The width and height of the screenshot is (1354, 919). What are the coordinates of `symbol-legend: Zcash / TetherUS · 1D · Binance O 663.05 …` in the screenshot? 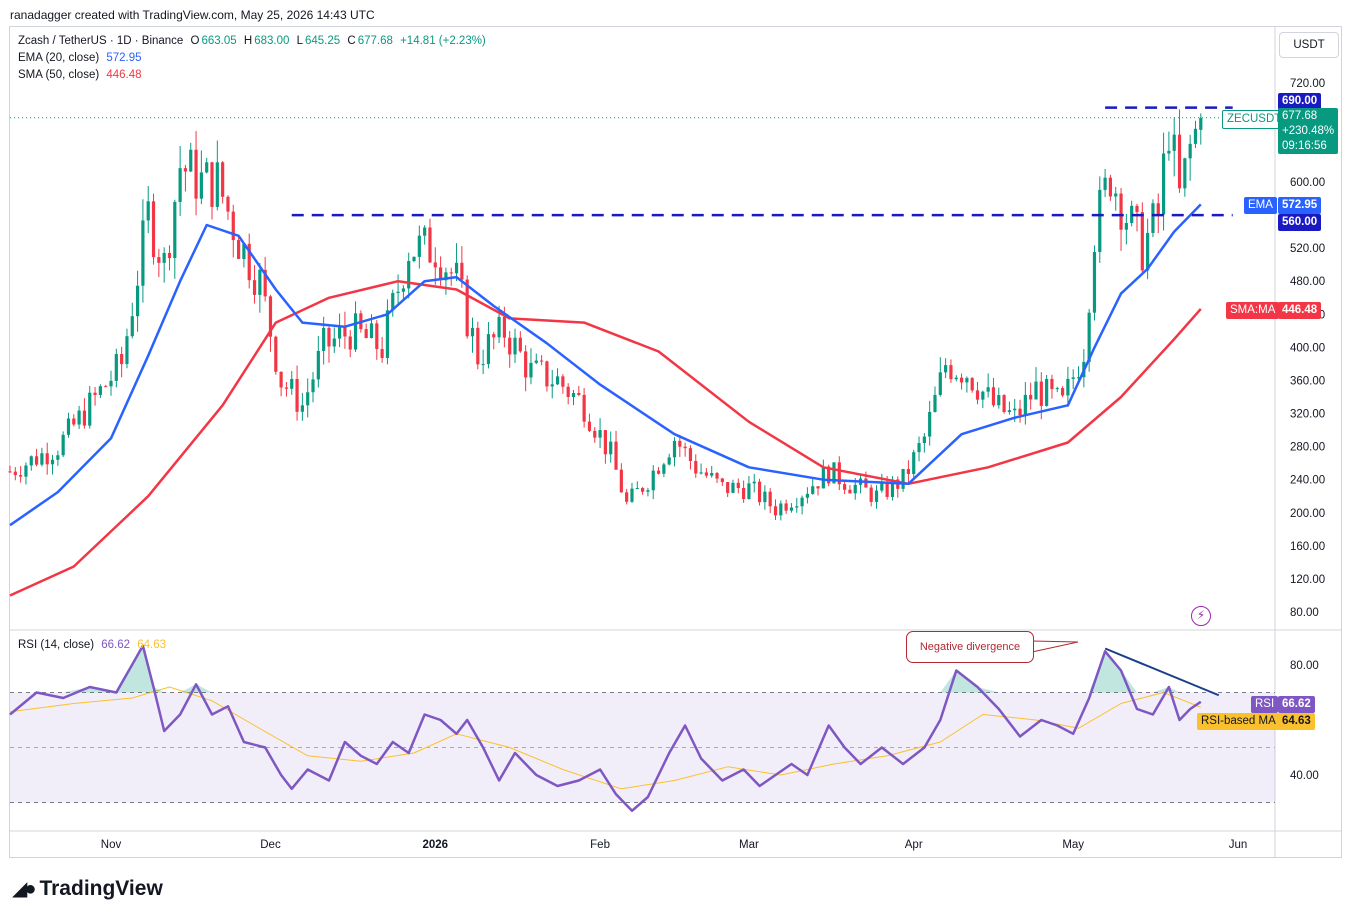 It's located at (252, 41).